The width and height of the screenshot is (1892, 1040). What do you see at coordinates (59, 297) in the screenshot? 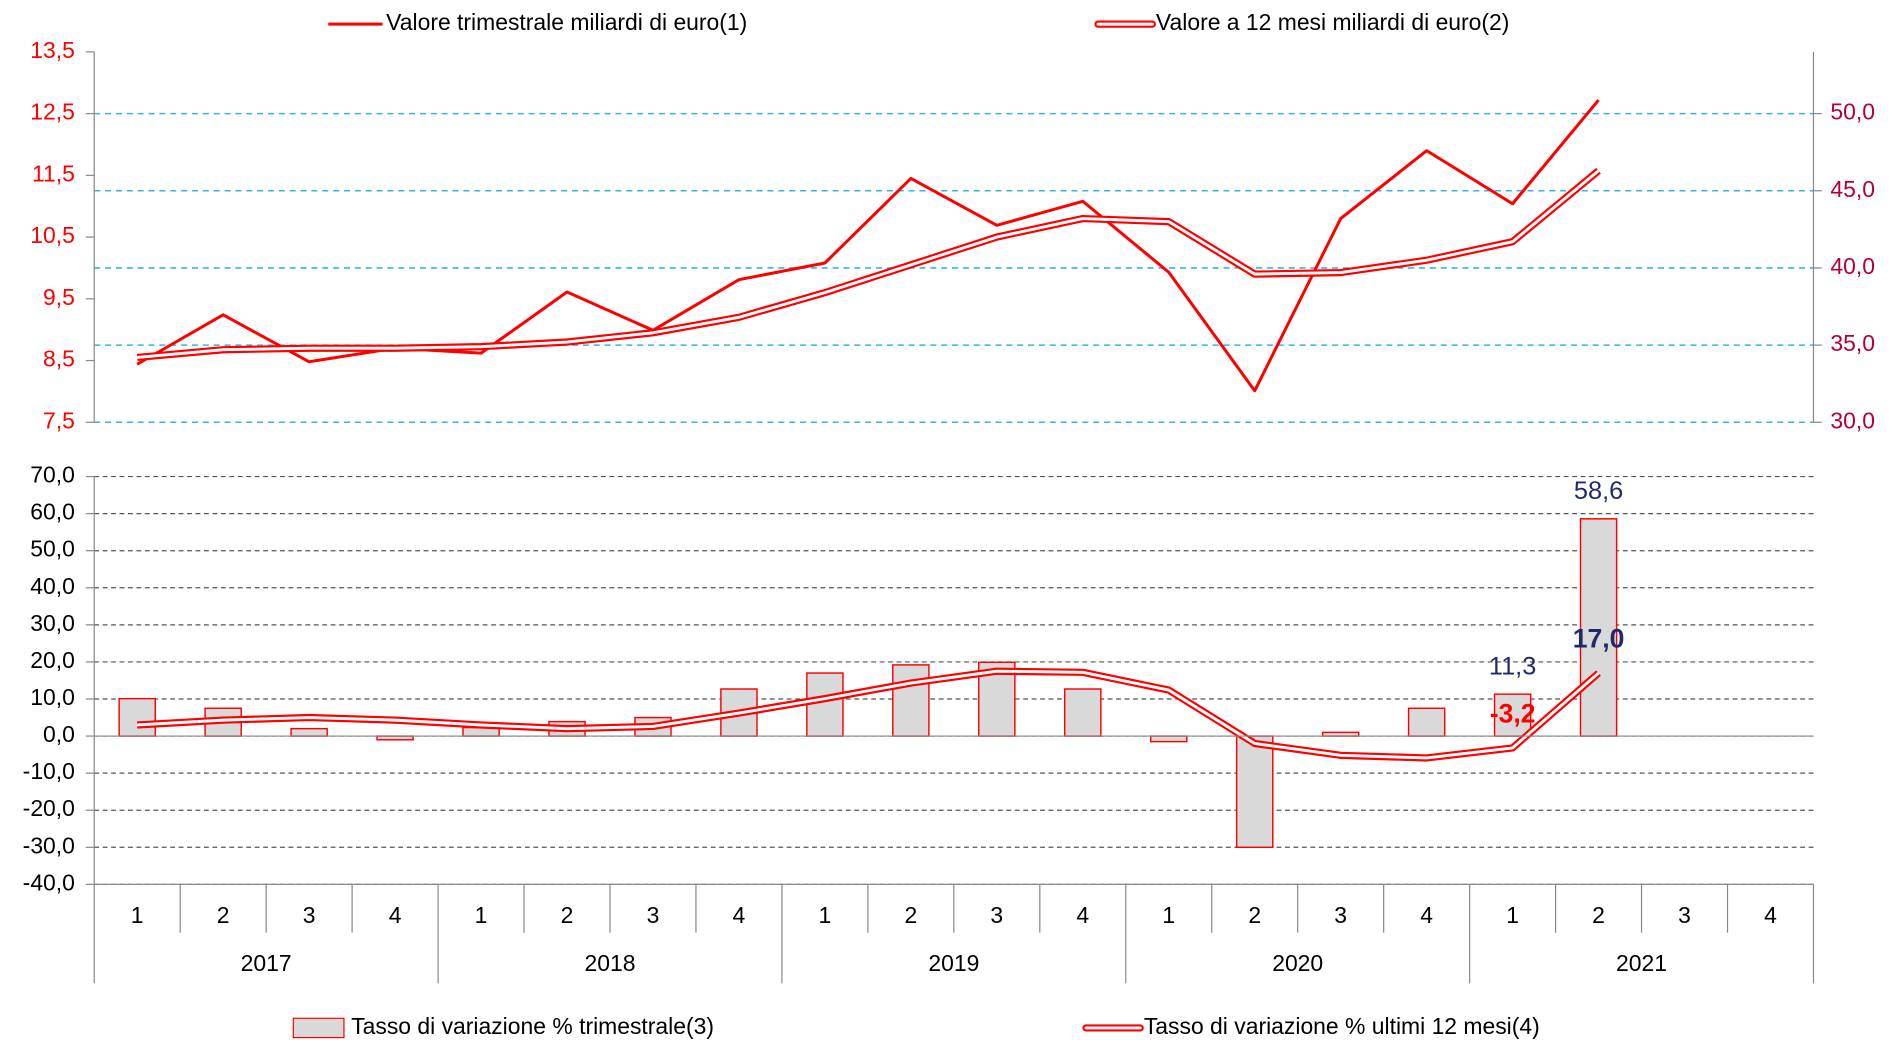
I see `y-tick-label: 9,5` at bounding box center [59, 297].